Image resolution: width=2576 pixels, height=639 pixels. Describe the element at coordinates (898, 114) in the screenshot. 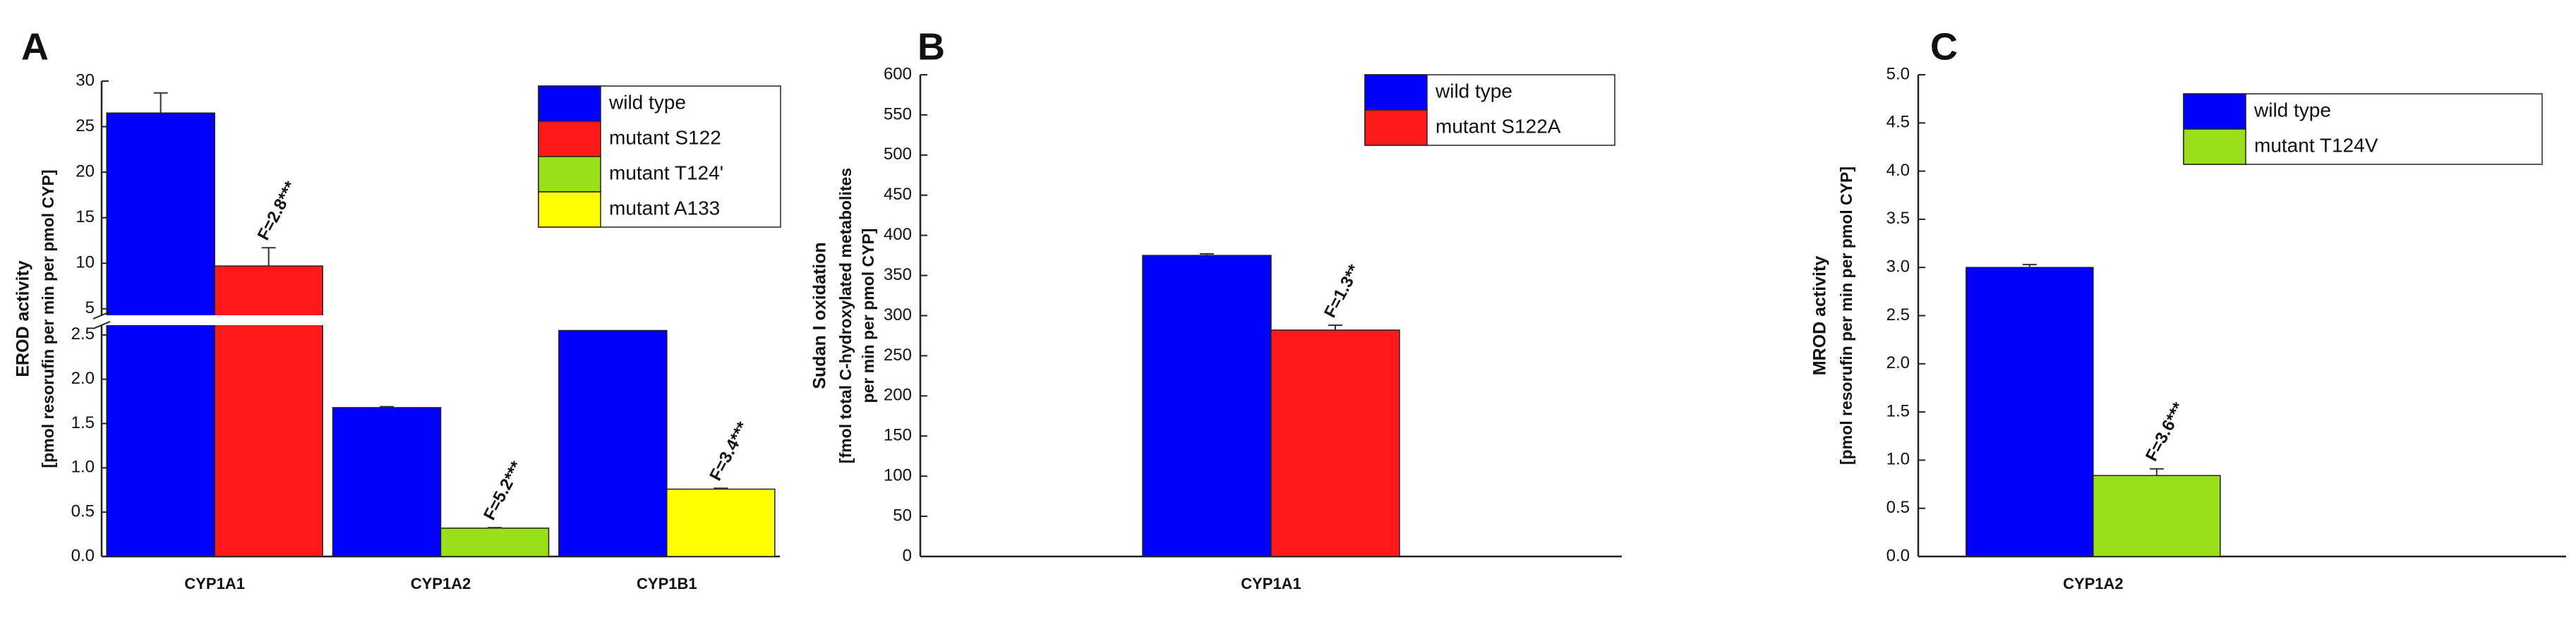

I see `y-tick-label: 550` at that location.